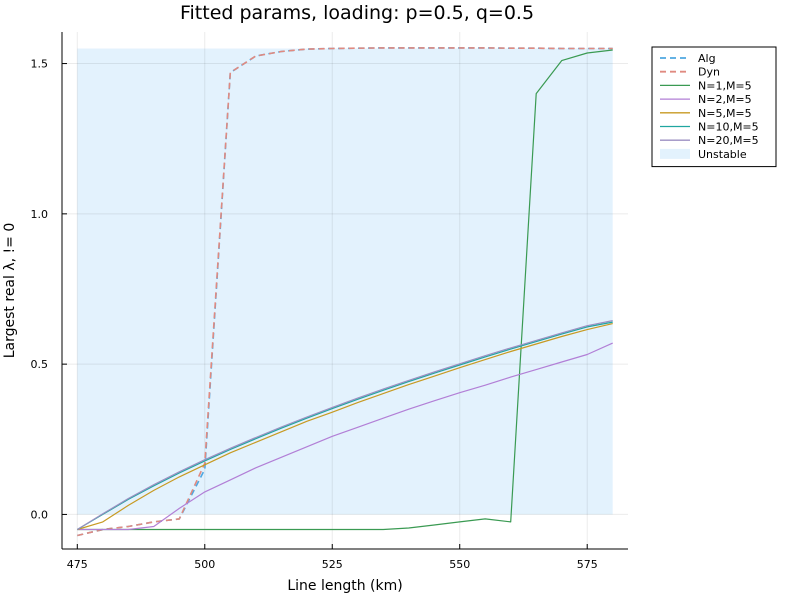 The height and width of the screenshot is (600, 800). I want to click on y-tick-label: 1.5, so click(40, 64).